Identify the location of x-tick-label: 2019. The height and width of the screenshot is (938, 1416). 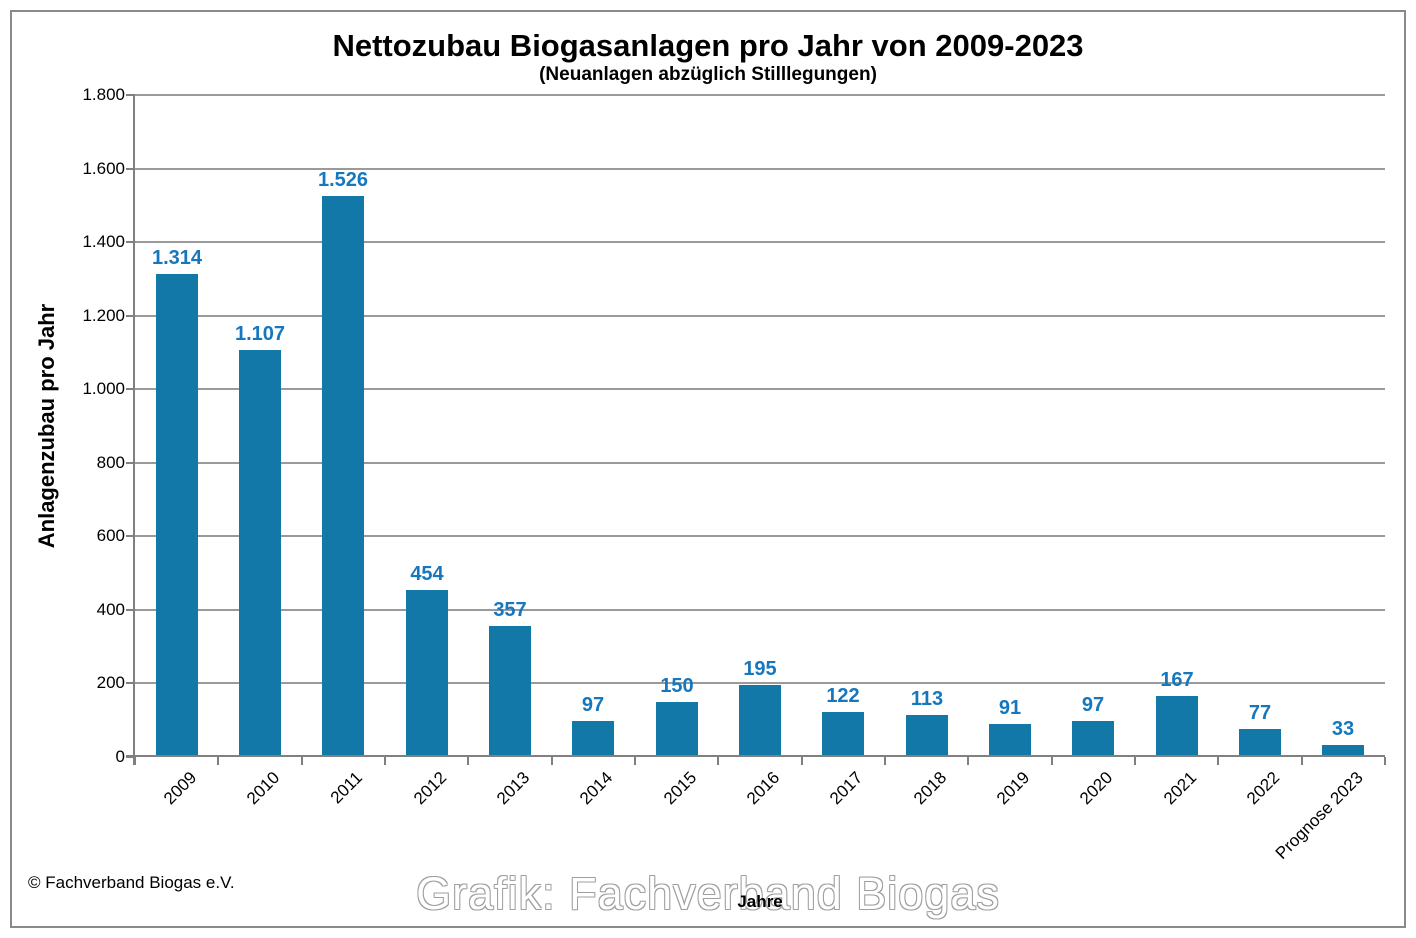
(1013, 788).